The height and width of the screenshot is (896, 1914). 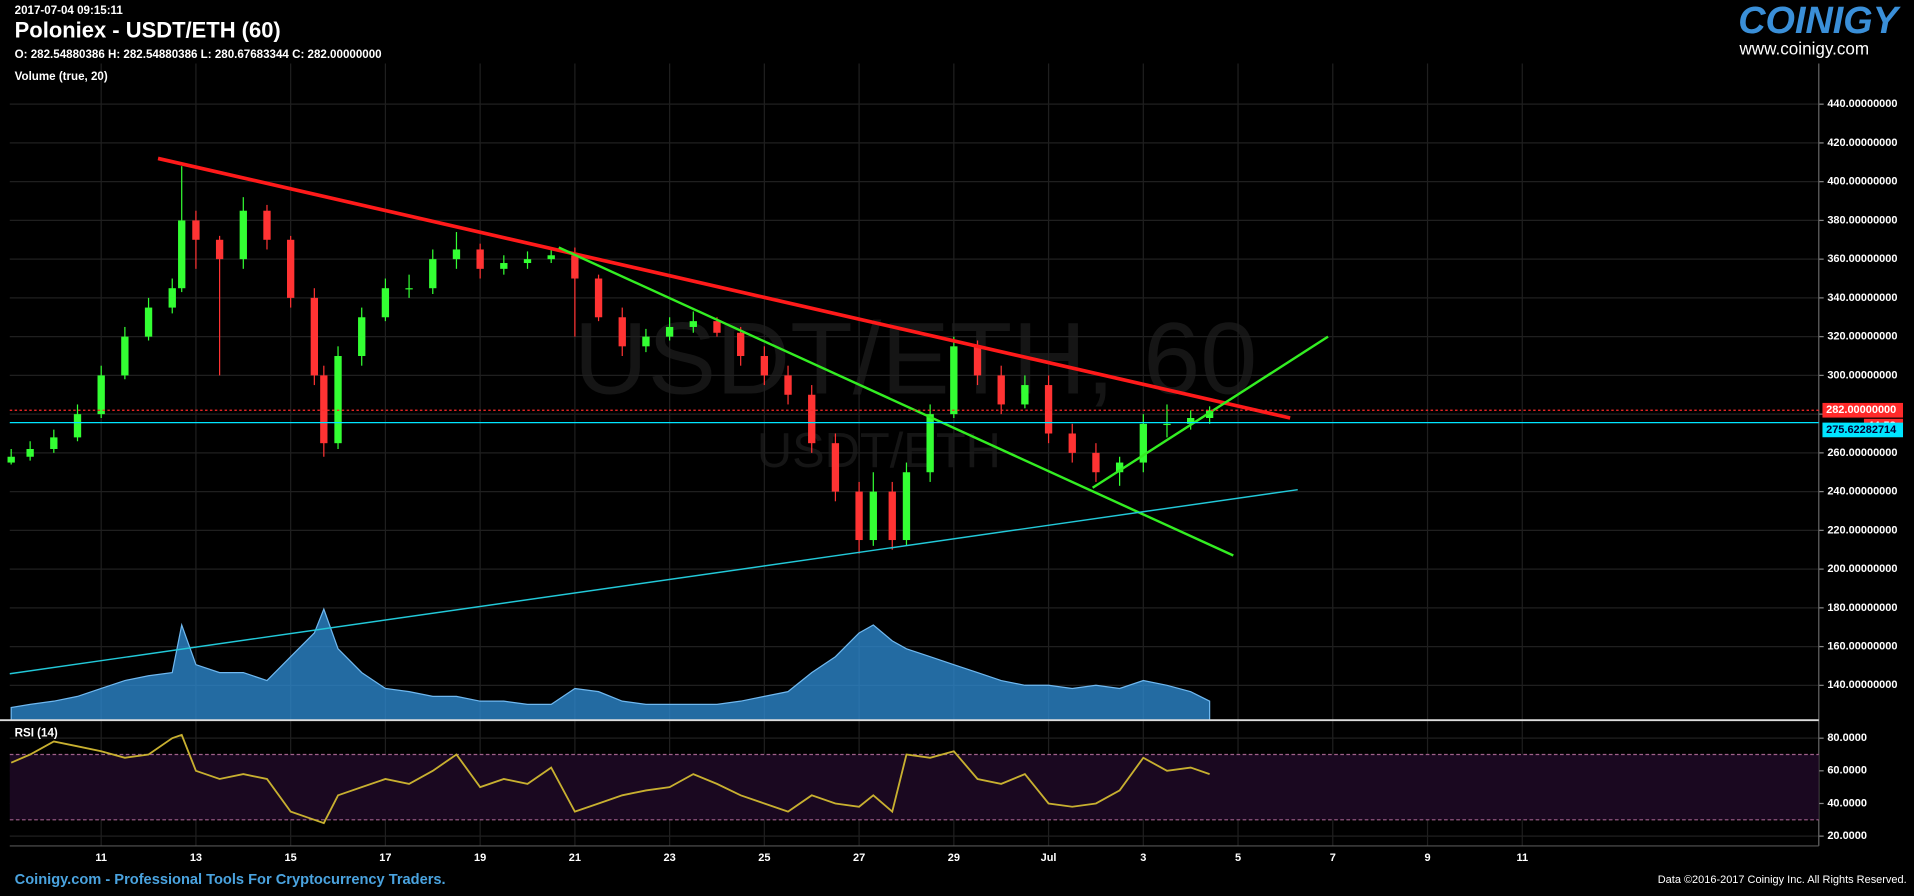 I want to click on volume-label: Volume (true, 20), so click(x=61, y=77).